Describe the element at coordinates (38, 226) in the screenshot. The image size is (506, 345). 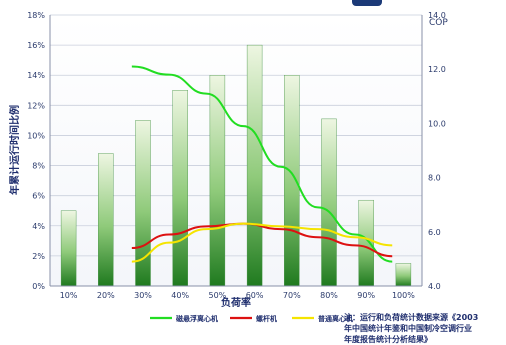
I see `y-tick-label: 4%` at that location.